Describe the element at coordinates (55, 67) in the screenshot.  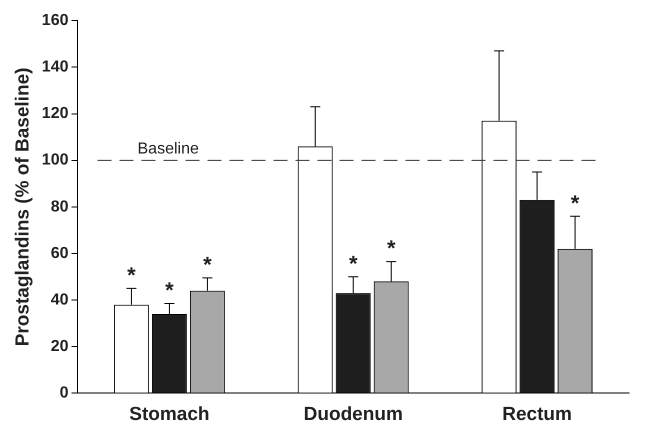
I see `y-tick-label: 140` at that location.